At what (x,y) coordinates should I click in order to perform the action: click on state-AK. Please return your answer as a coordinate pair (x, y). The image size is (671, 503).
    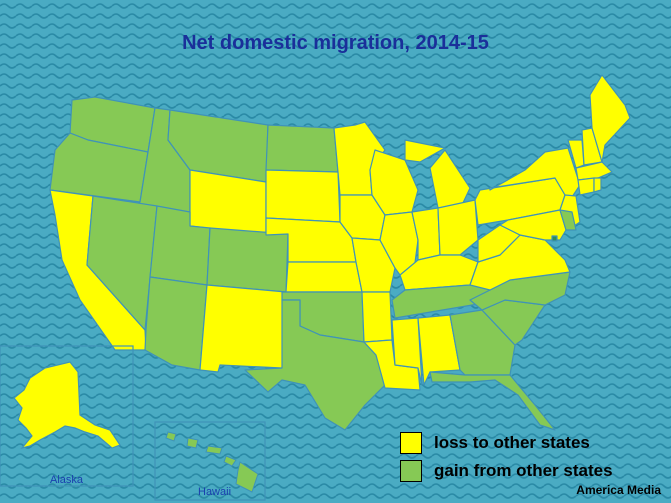
    Looking at the image, I should click on (67, 405).